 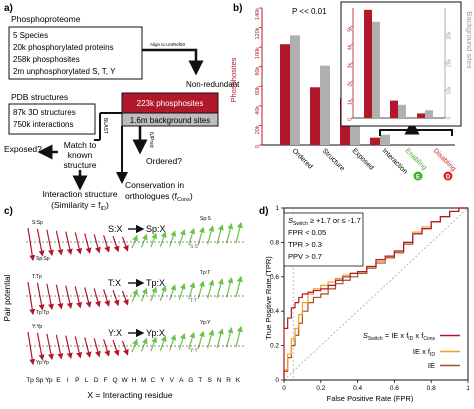 I want to click on inset-left-tick-label: 1k, so click(x=351, y=102).